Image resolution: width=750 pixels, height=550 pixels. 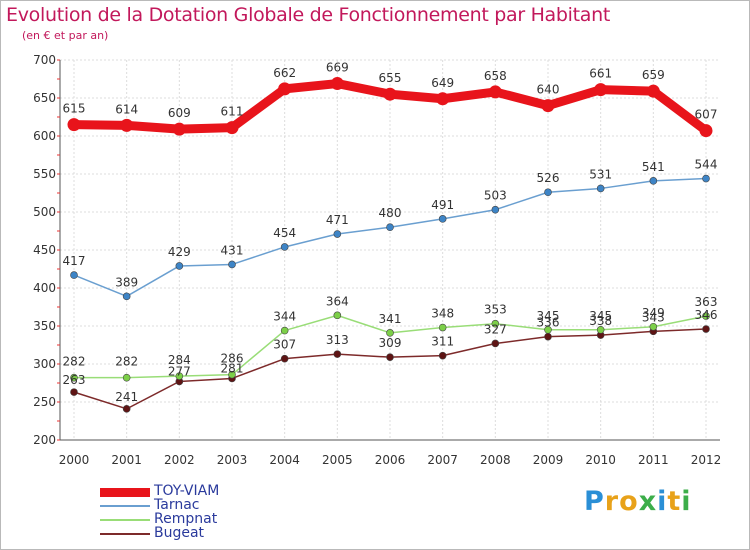 What do you see at coordinates (179, 533) in the screenshot?
I see `legend-label: Bugeat` at bounding box center [179, 533].